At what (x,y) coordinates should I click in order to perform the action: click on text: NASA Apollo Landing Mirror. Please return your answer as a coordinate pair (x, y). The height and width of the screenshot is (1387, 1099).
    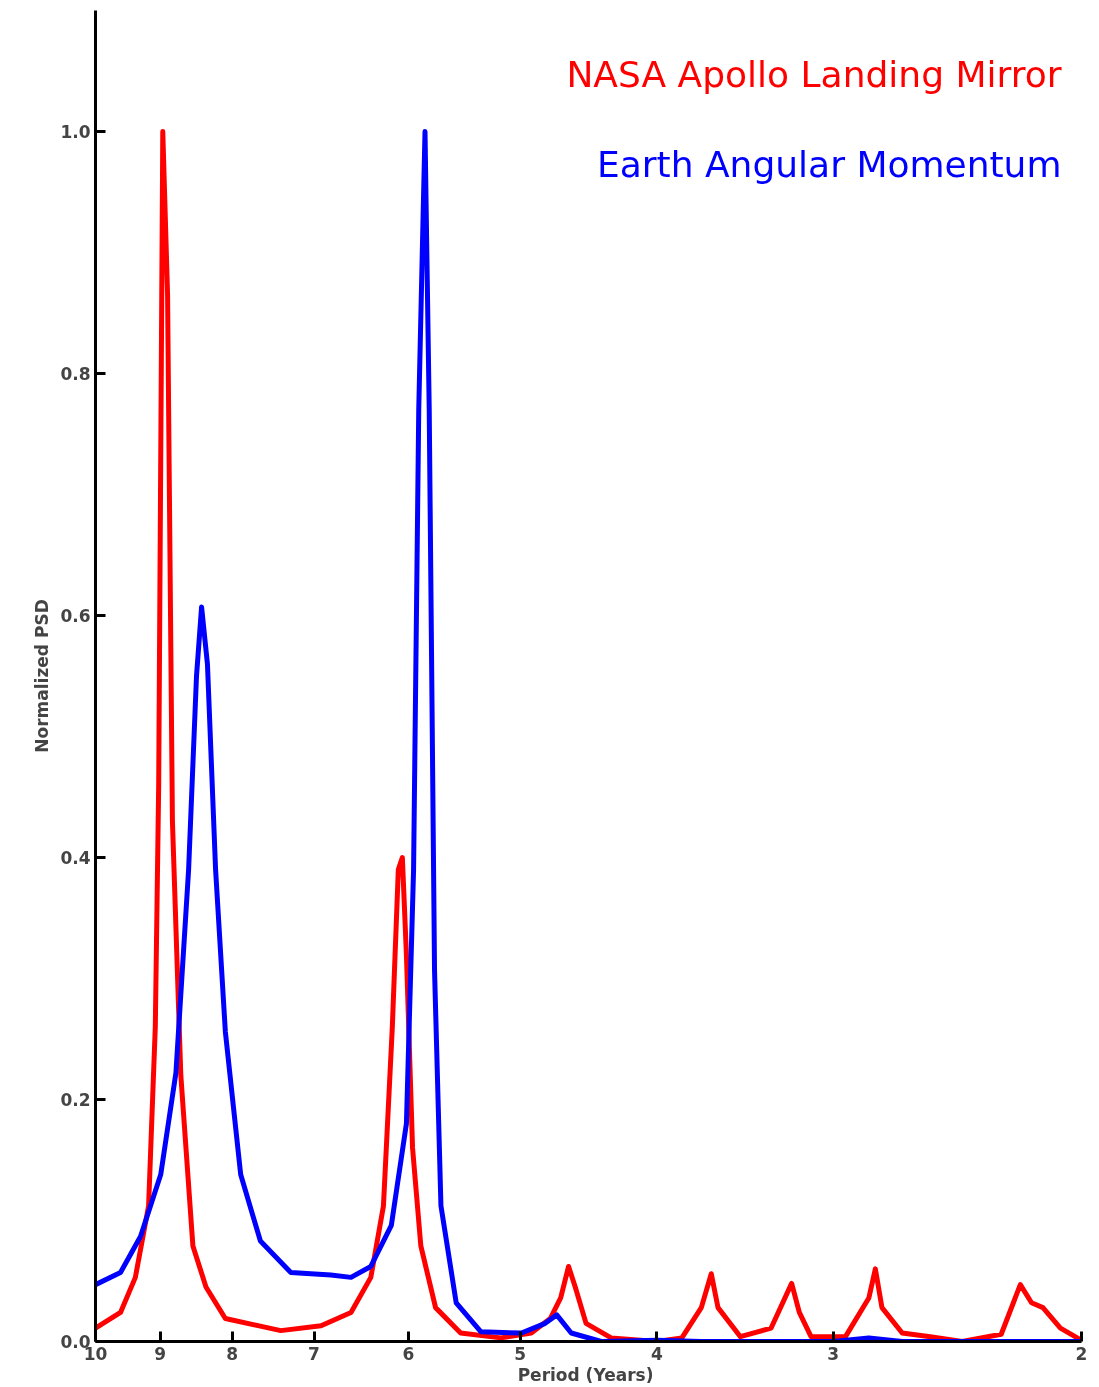
    Looking at the image, I should click on (814, 74).